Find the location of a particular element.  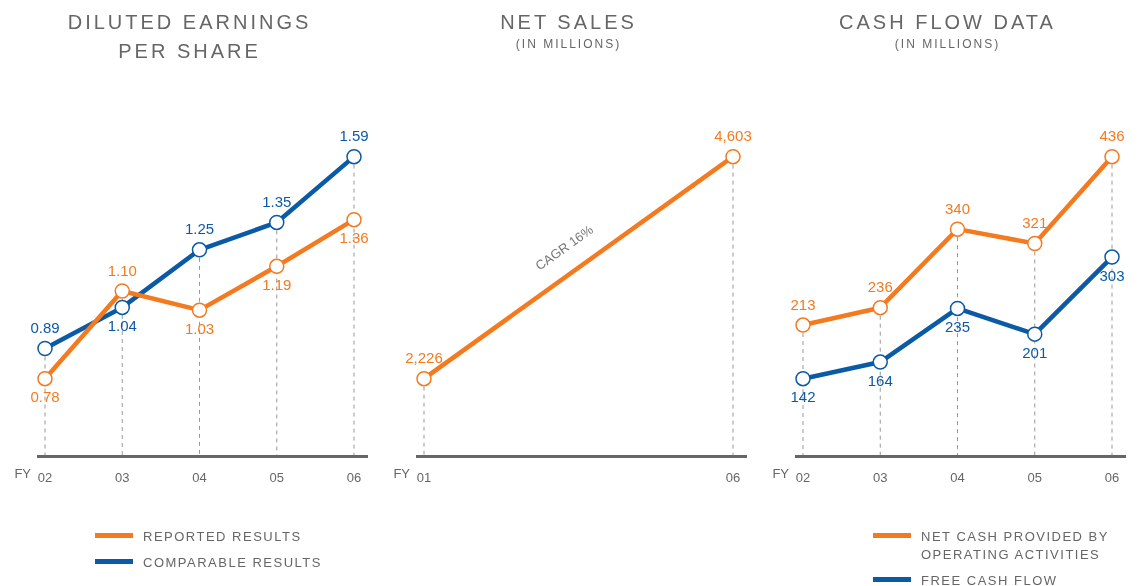

data-label: 1.10 is located at coordinates (122, 270).